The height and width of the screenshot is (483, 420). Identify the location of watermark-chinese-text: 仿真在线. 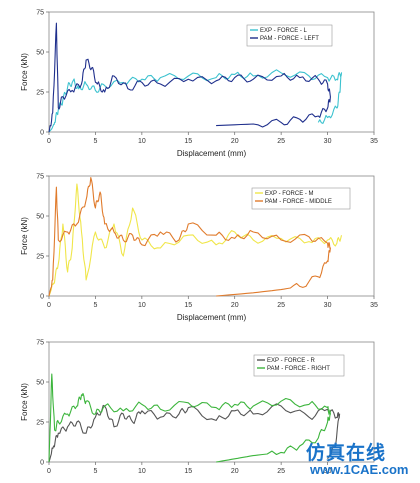
(346, 453).